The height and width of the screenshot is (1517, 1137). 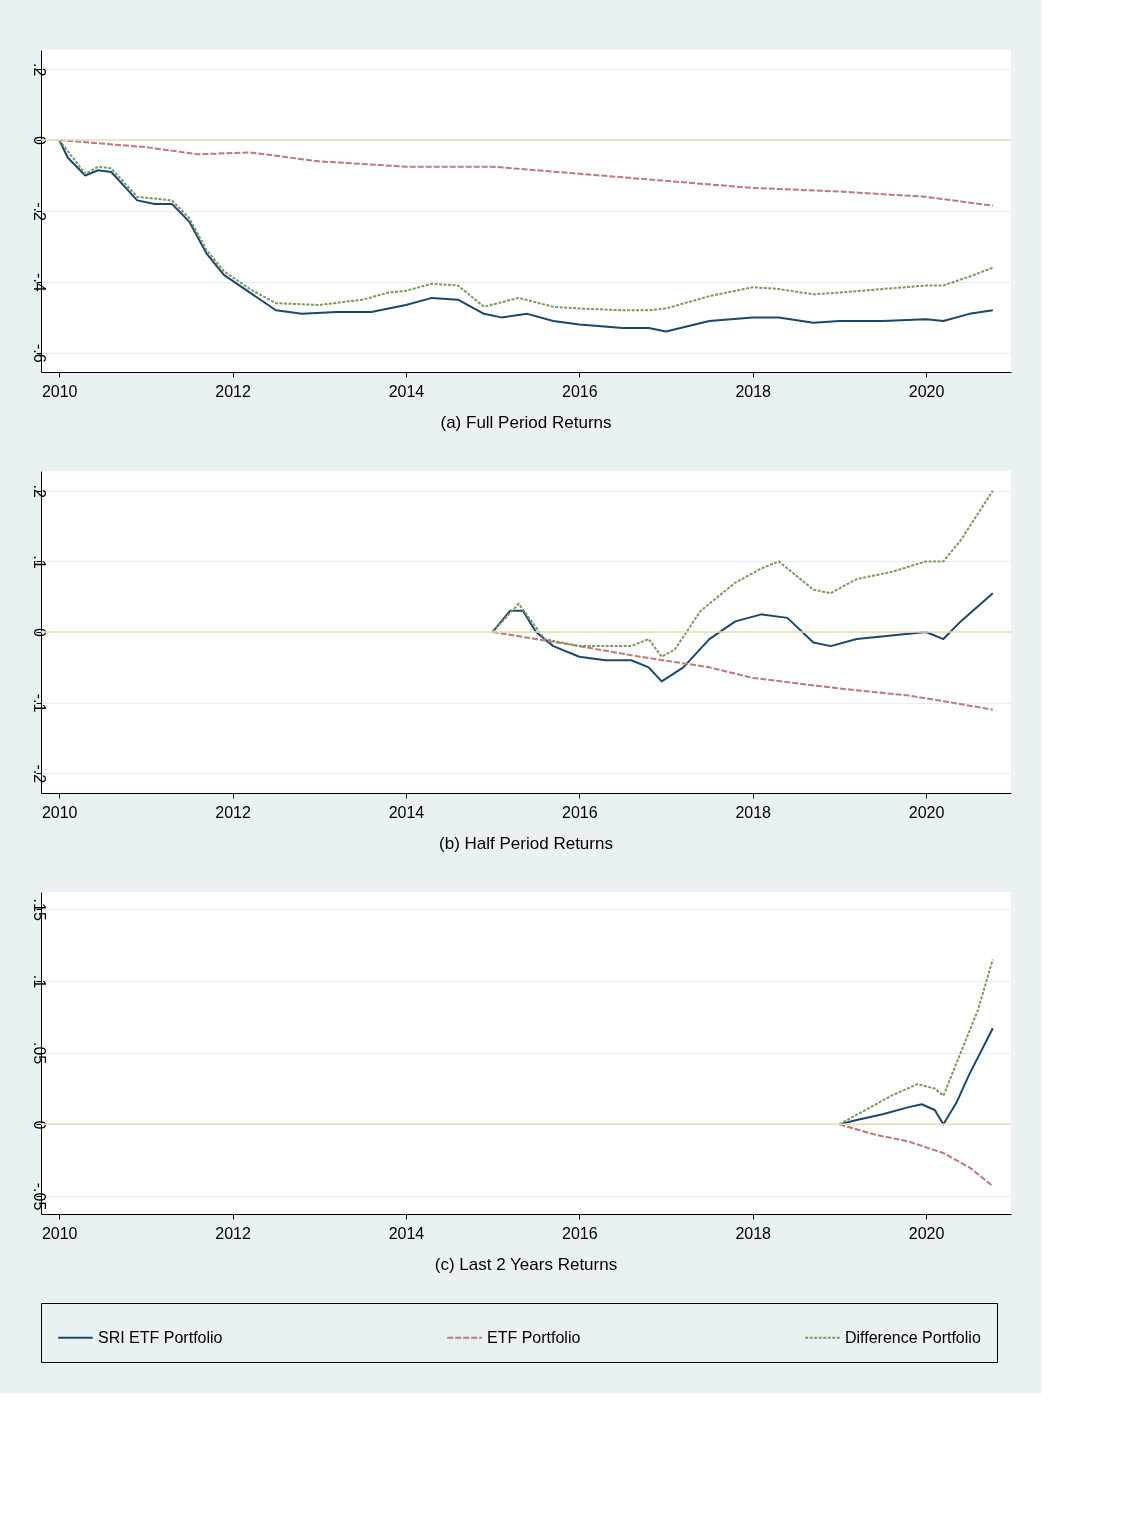 I want to click on y-tick-label: .1, so click(x=39, y=562).